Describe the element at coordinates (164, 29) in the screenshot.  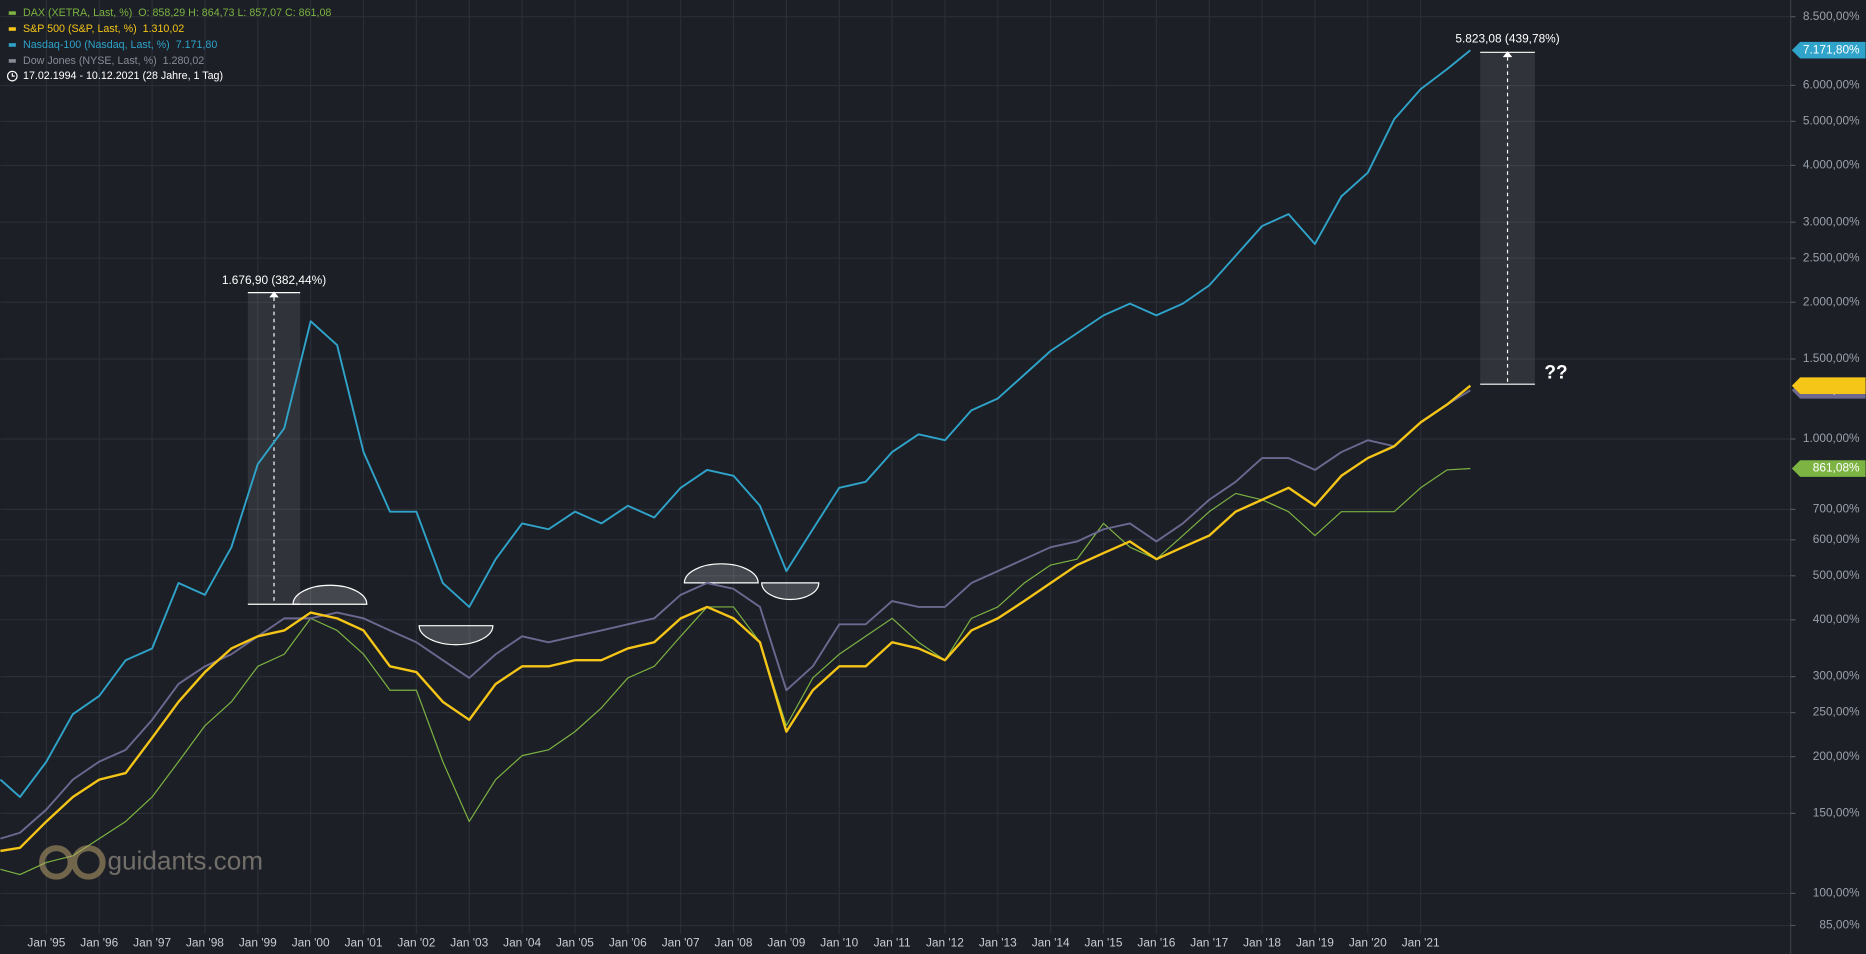
I see `legend-details: 1.310,02` at that location.